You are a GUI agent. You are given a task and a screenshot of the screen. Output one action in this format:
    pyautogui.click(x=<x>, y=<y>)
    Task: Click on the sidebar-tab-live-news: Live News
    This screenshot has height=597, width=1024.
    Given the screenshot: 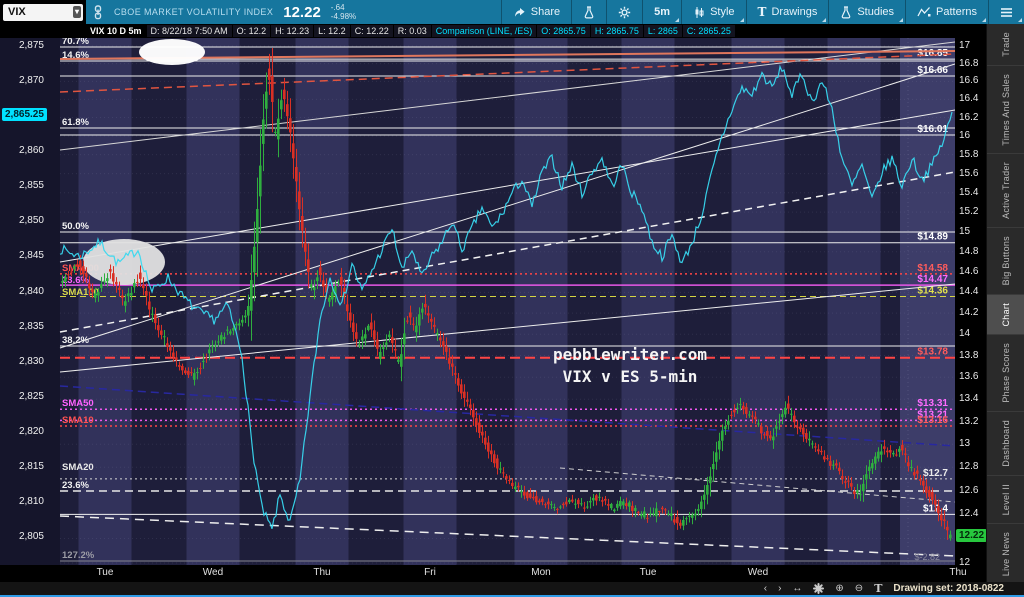 What is the action you would take?
    pyautogui.click(x=1005, y=555)
    